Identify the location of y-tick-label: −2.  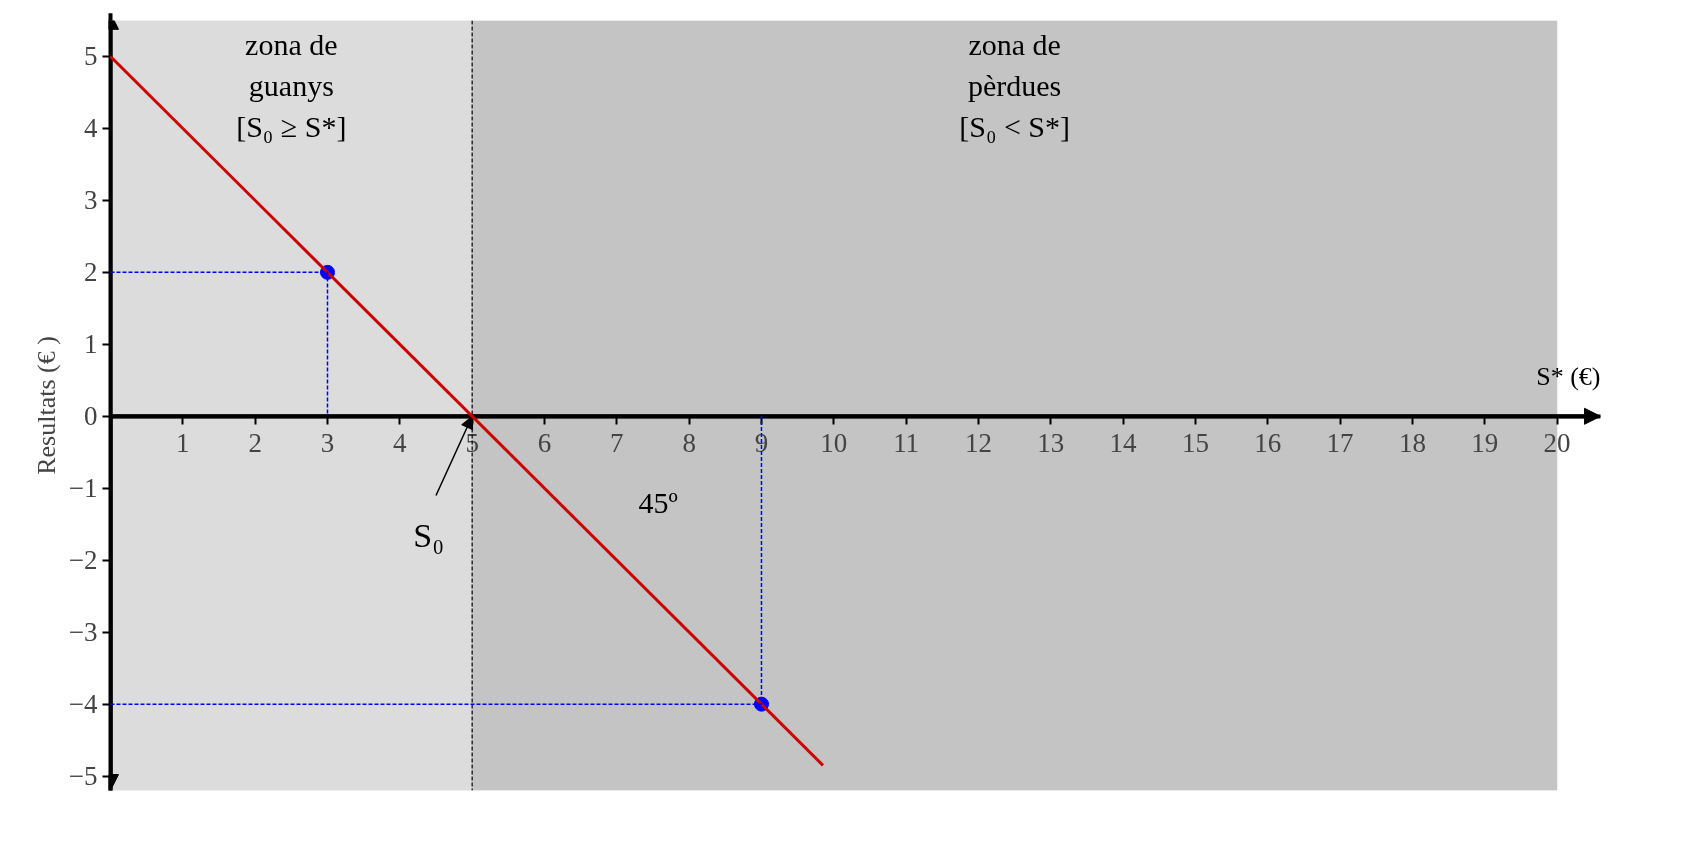
(83, 560).